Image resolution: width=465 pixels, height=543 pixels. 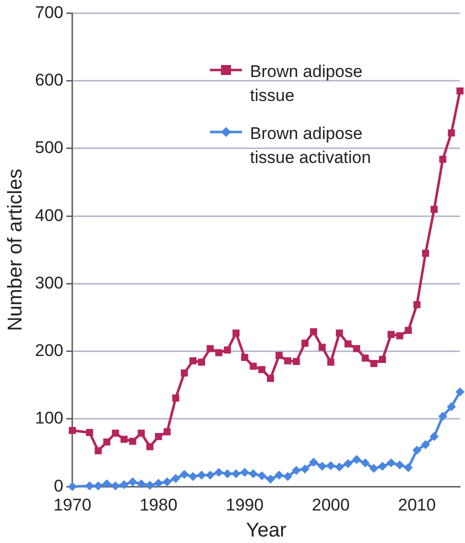 What do you see at coordinates (311, 146) in the screenshot?
I see `legend-label: Brown adipose tissue activation` at bounding box center [311, 146].